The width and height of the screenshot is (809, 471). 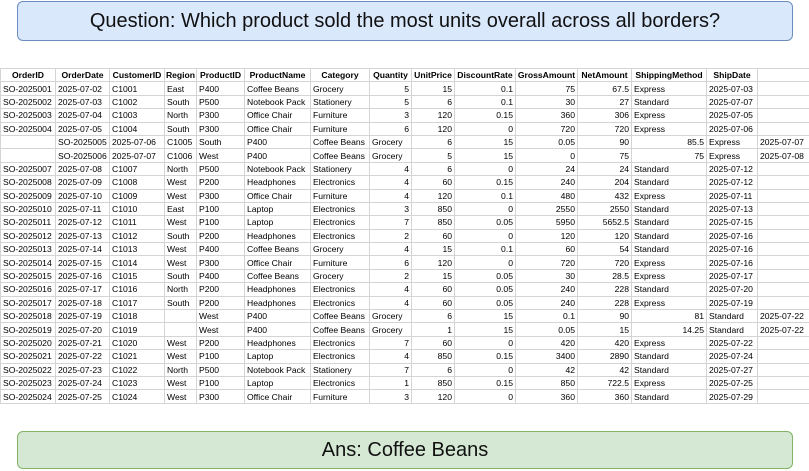 I want to click on cell: SO-2025002, so click(x=28, y=102).